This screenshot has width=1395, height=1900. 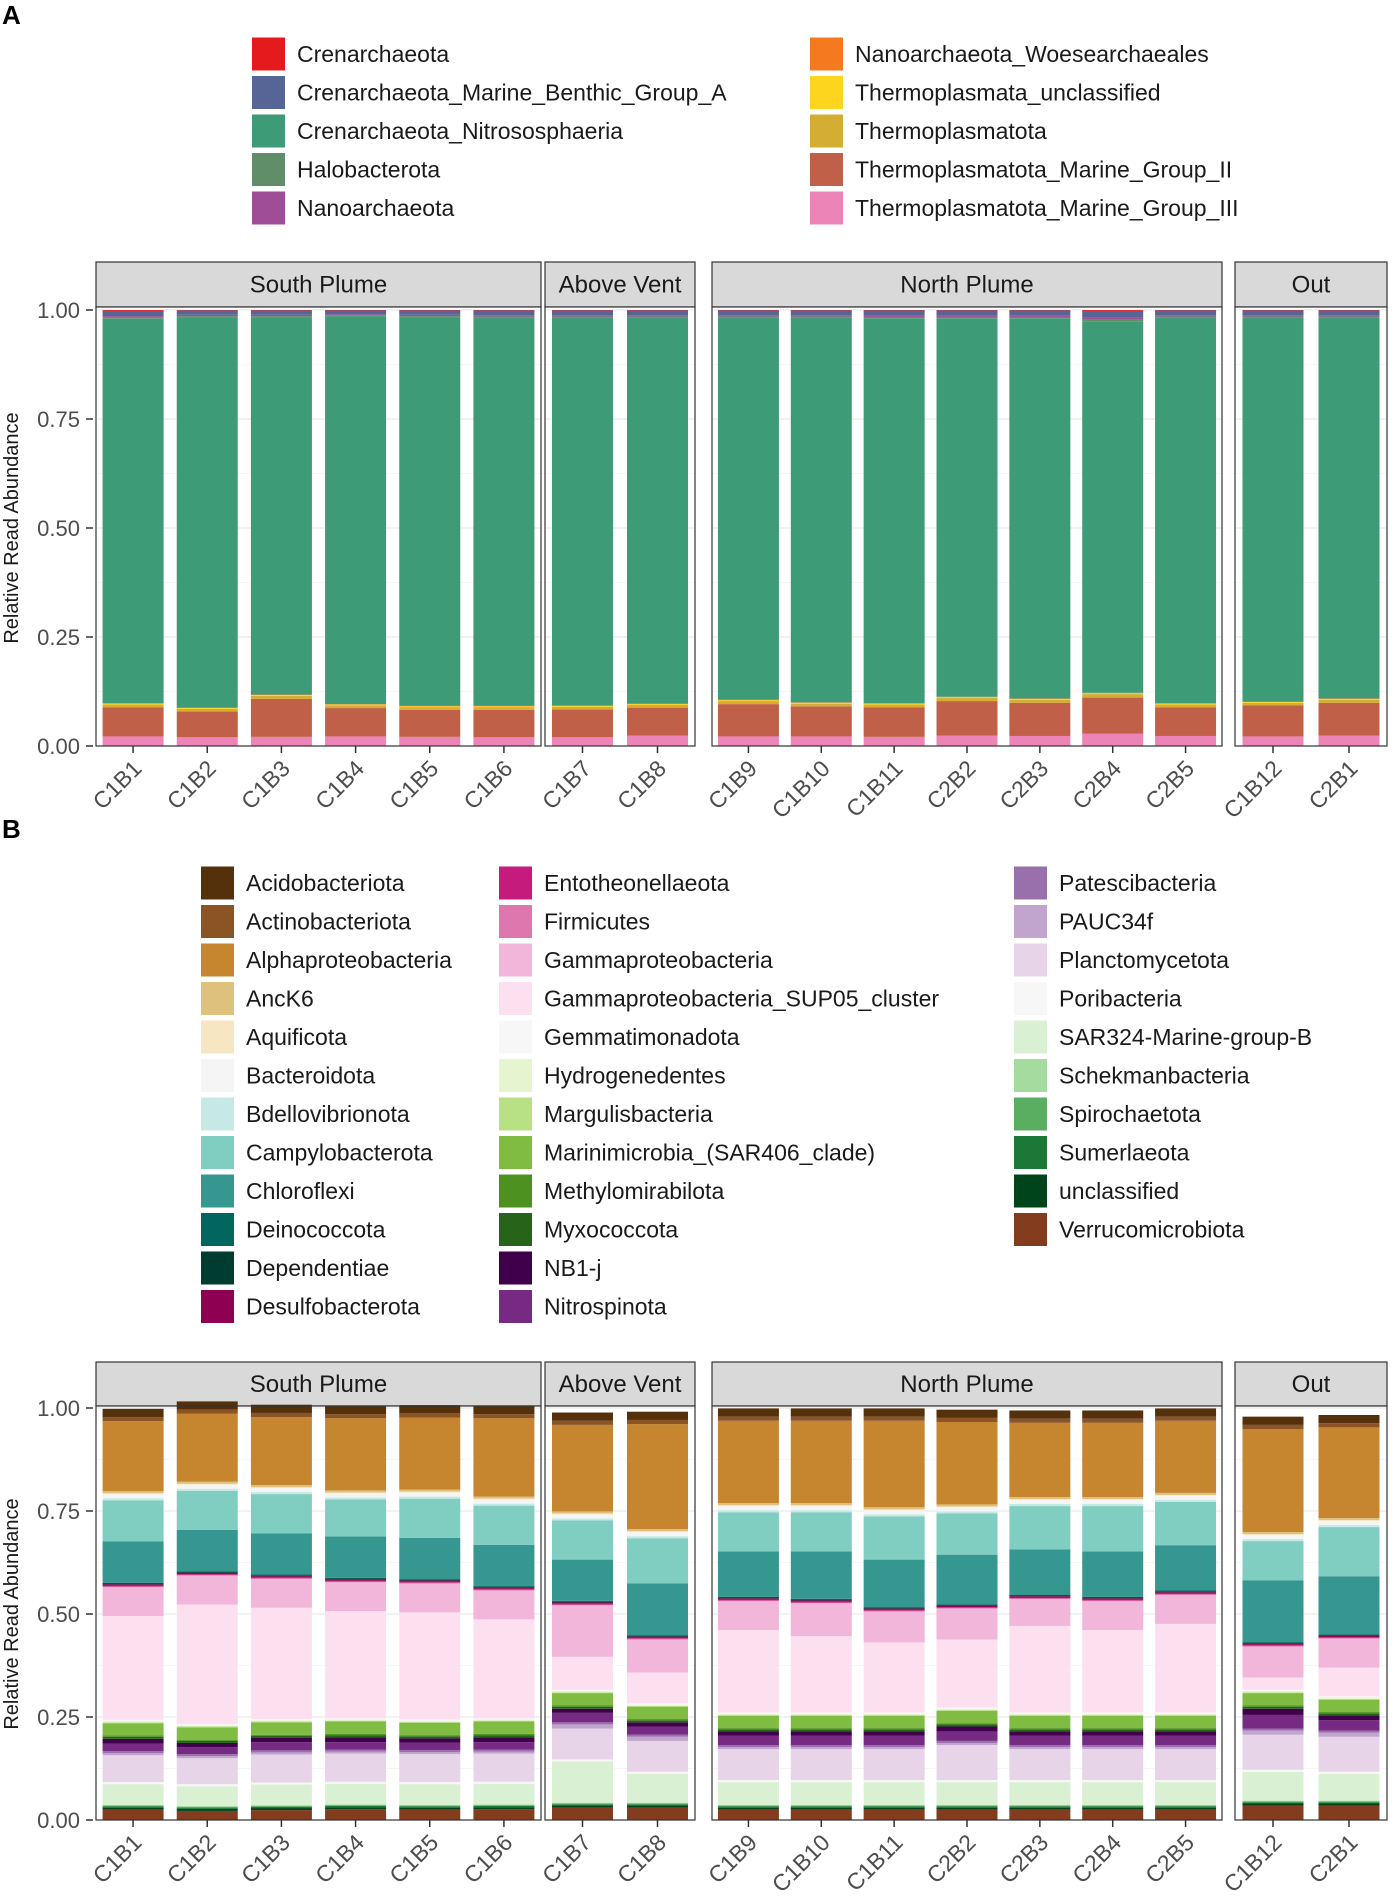 What do you see at coordinates (732, 784) in the screenshot?
I see `x-tick-label: C1B9` at bounding box center [732, 784].